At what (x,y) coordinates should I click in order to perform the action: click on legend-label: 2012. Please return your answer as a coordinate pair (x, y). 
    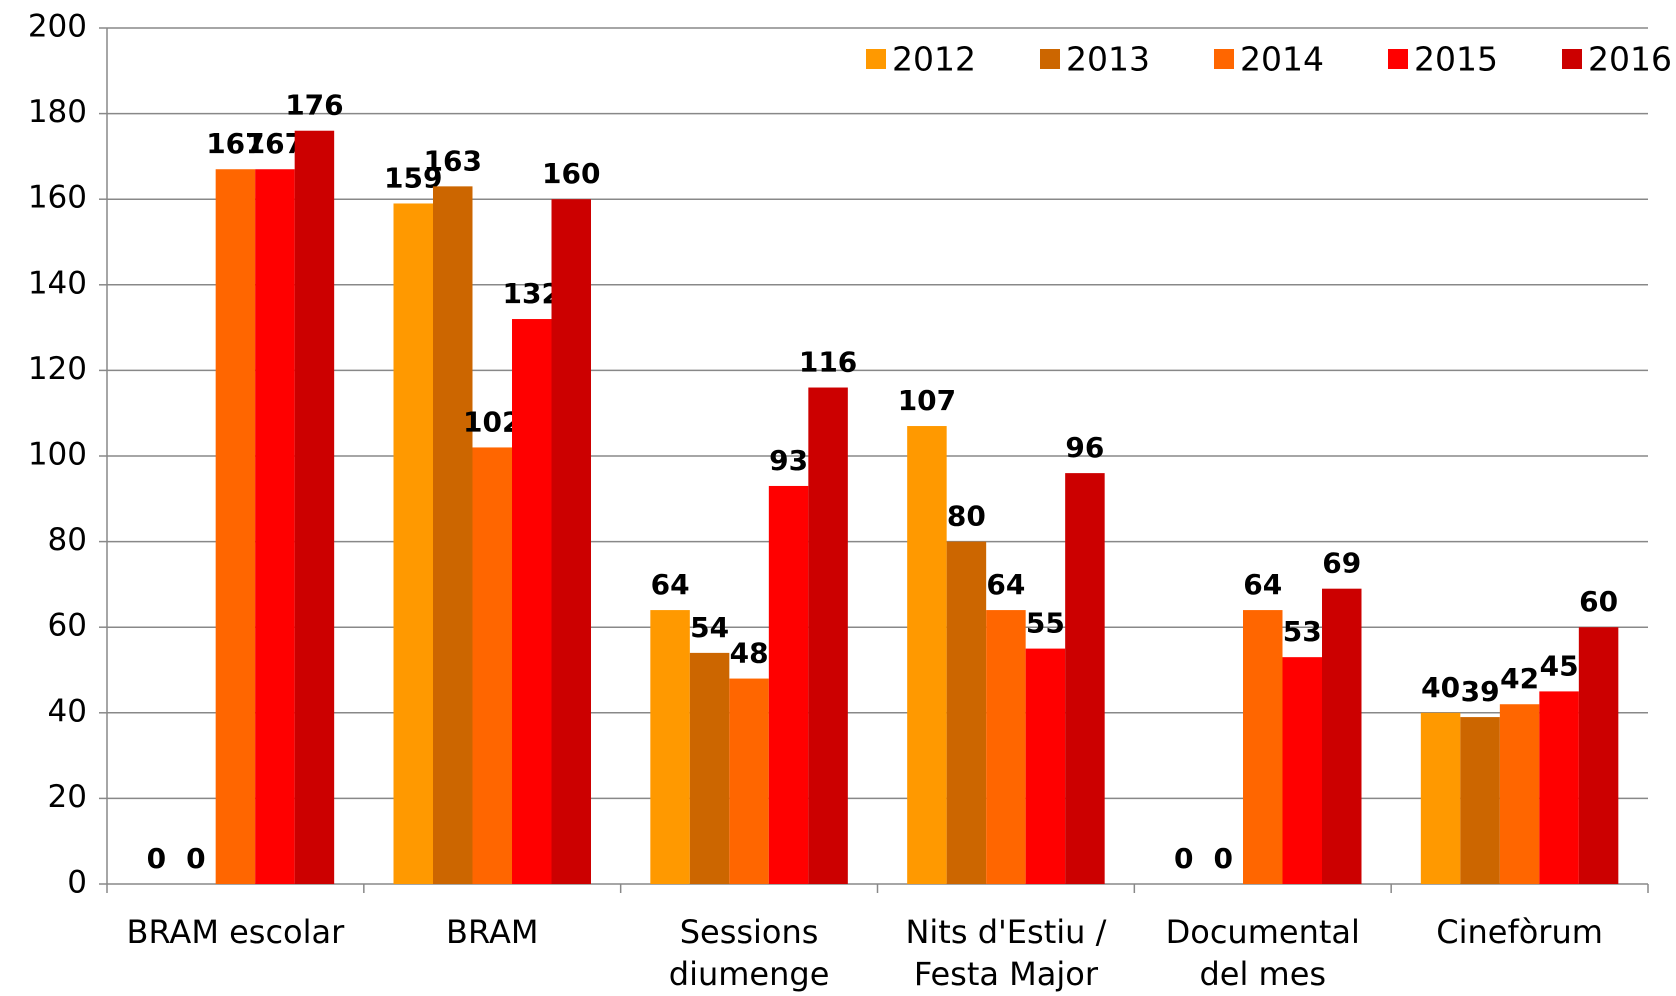
    Looking at the image, I should click on (934, 59).